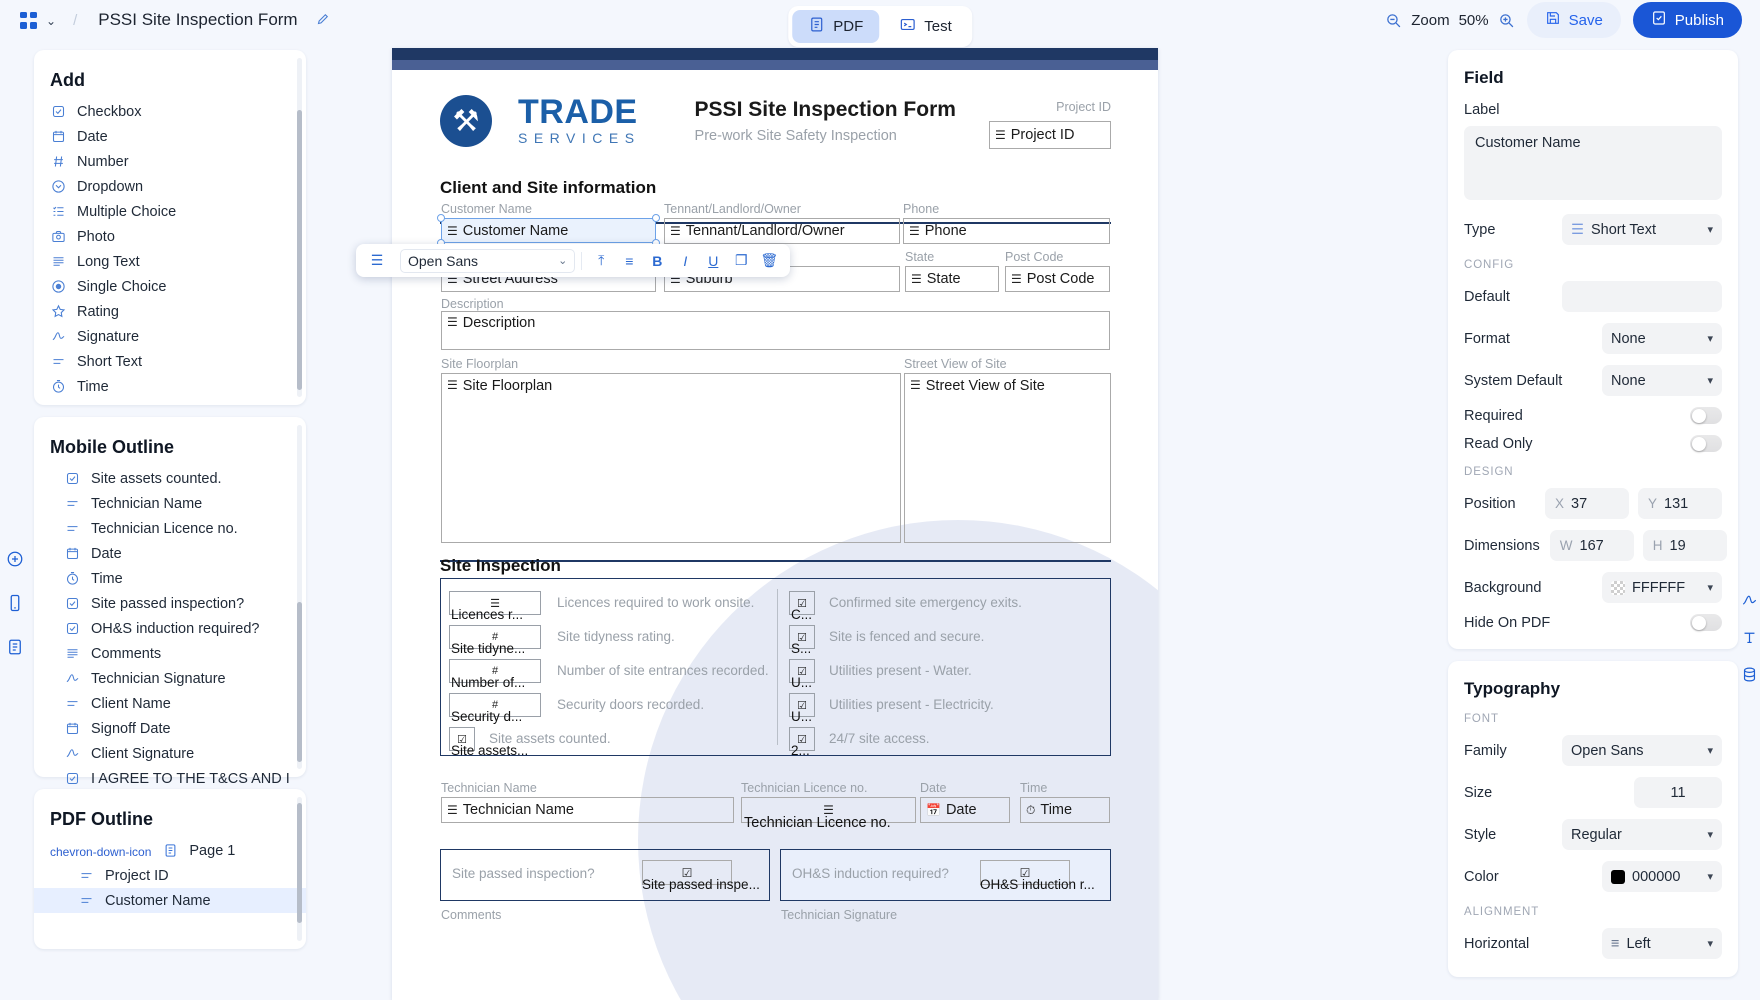 The image size is (1760, 1000). What do you see at coordinates (1662, 380) in the screenshot?
I see `system-default-select: None ▾` at bounding box center [1662, 380].